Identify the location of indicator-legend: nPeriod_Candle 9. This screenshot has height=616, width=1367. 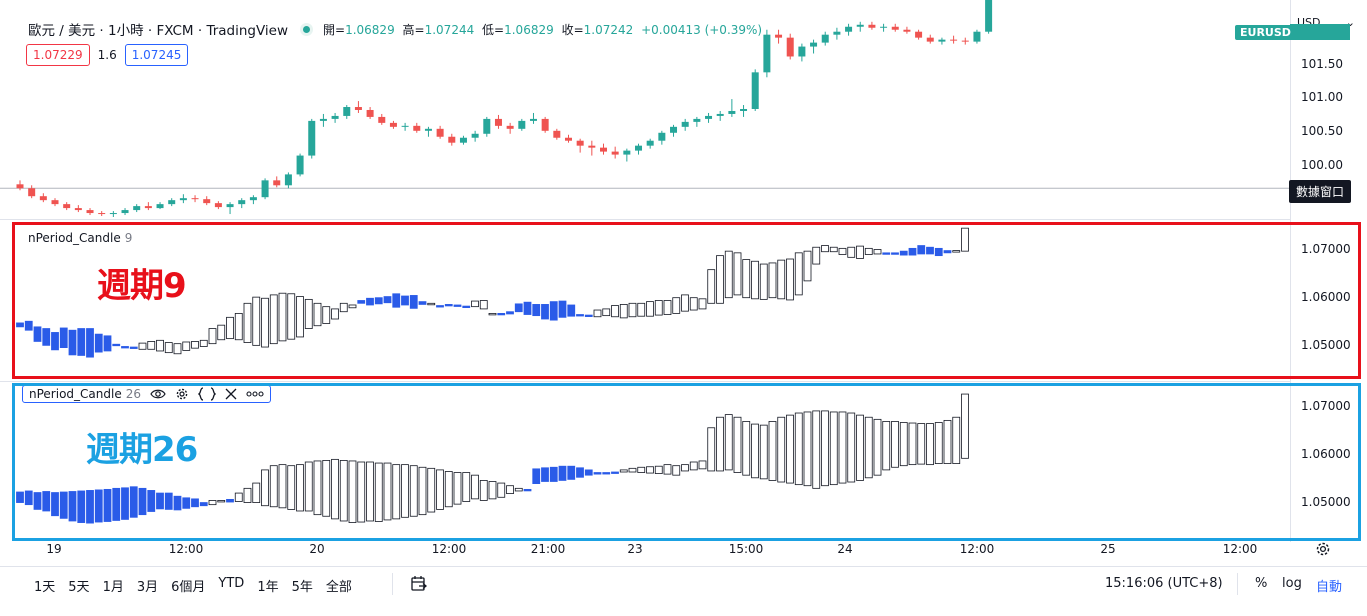
(80, 238).